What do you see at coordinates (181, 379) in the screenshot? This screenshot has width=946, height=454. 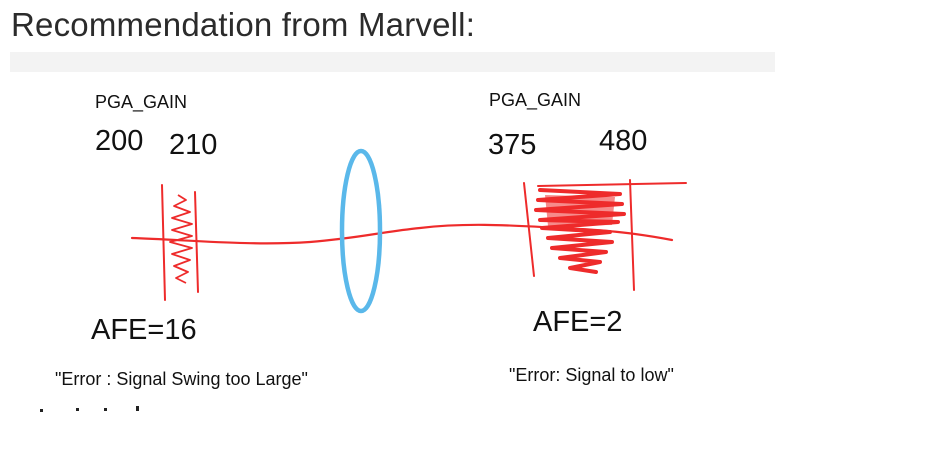 I see `left-error-message: "Error : Signal Swing too Large"` at bounding box center [181, 379].